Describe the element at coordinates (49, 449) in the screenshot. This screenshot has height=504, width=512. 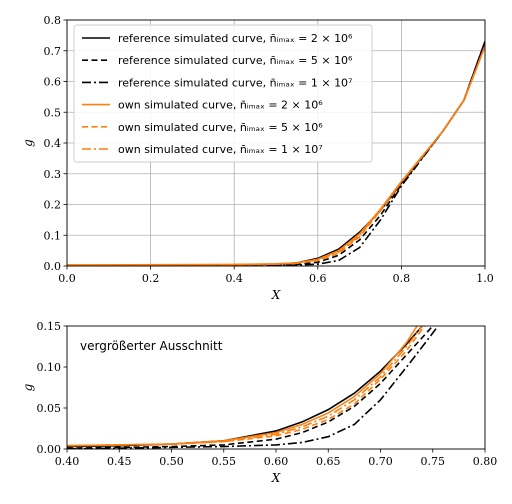
I see `y-tick-label: 0.00` at that location.